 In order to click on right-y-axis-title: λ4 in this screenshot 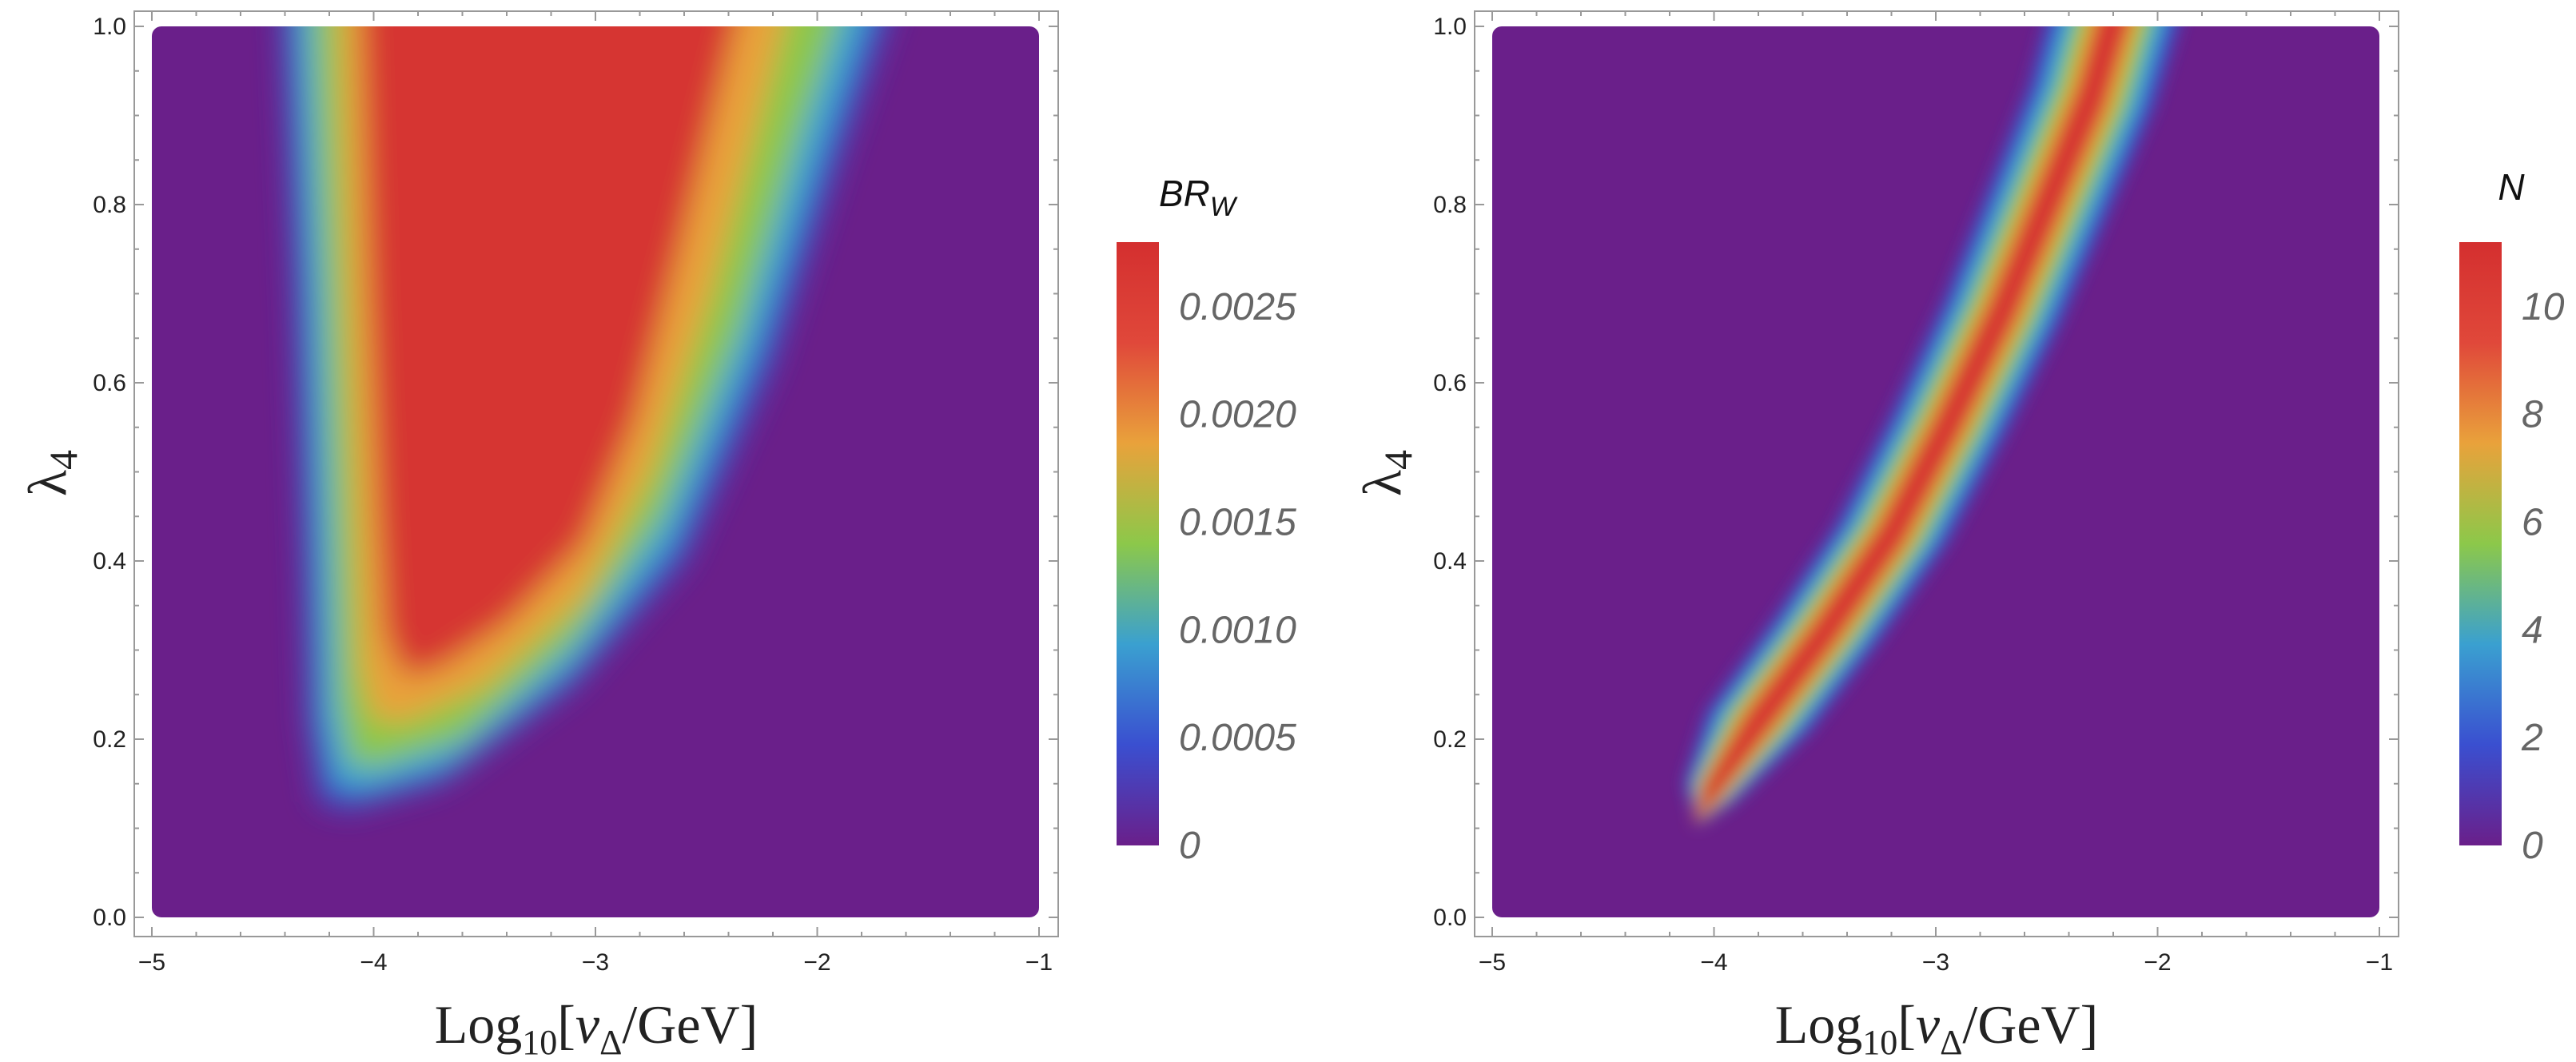, I will do `click(1386, 473)`.